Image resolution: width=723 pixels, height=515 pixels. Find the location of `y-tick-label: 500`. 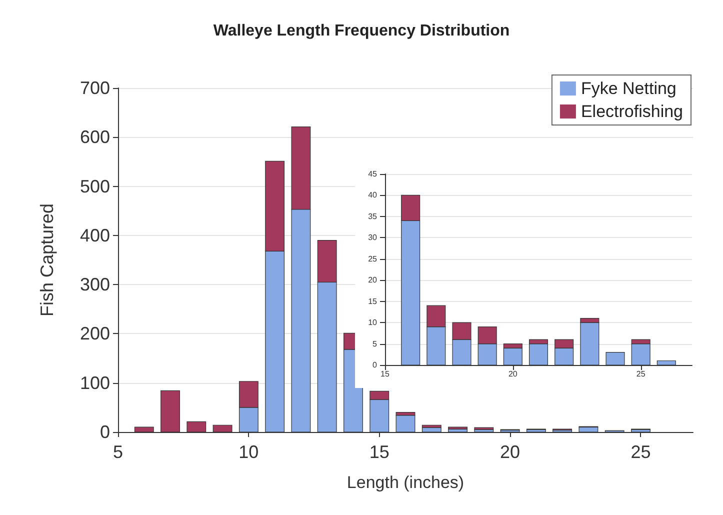

y-tick-label: 500 is located at coordinates (95, 186).